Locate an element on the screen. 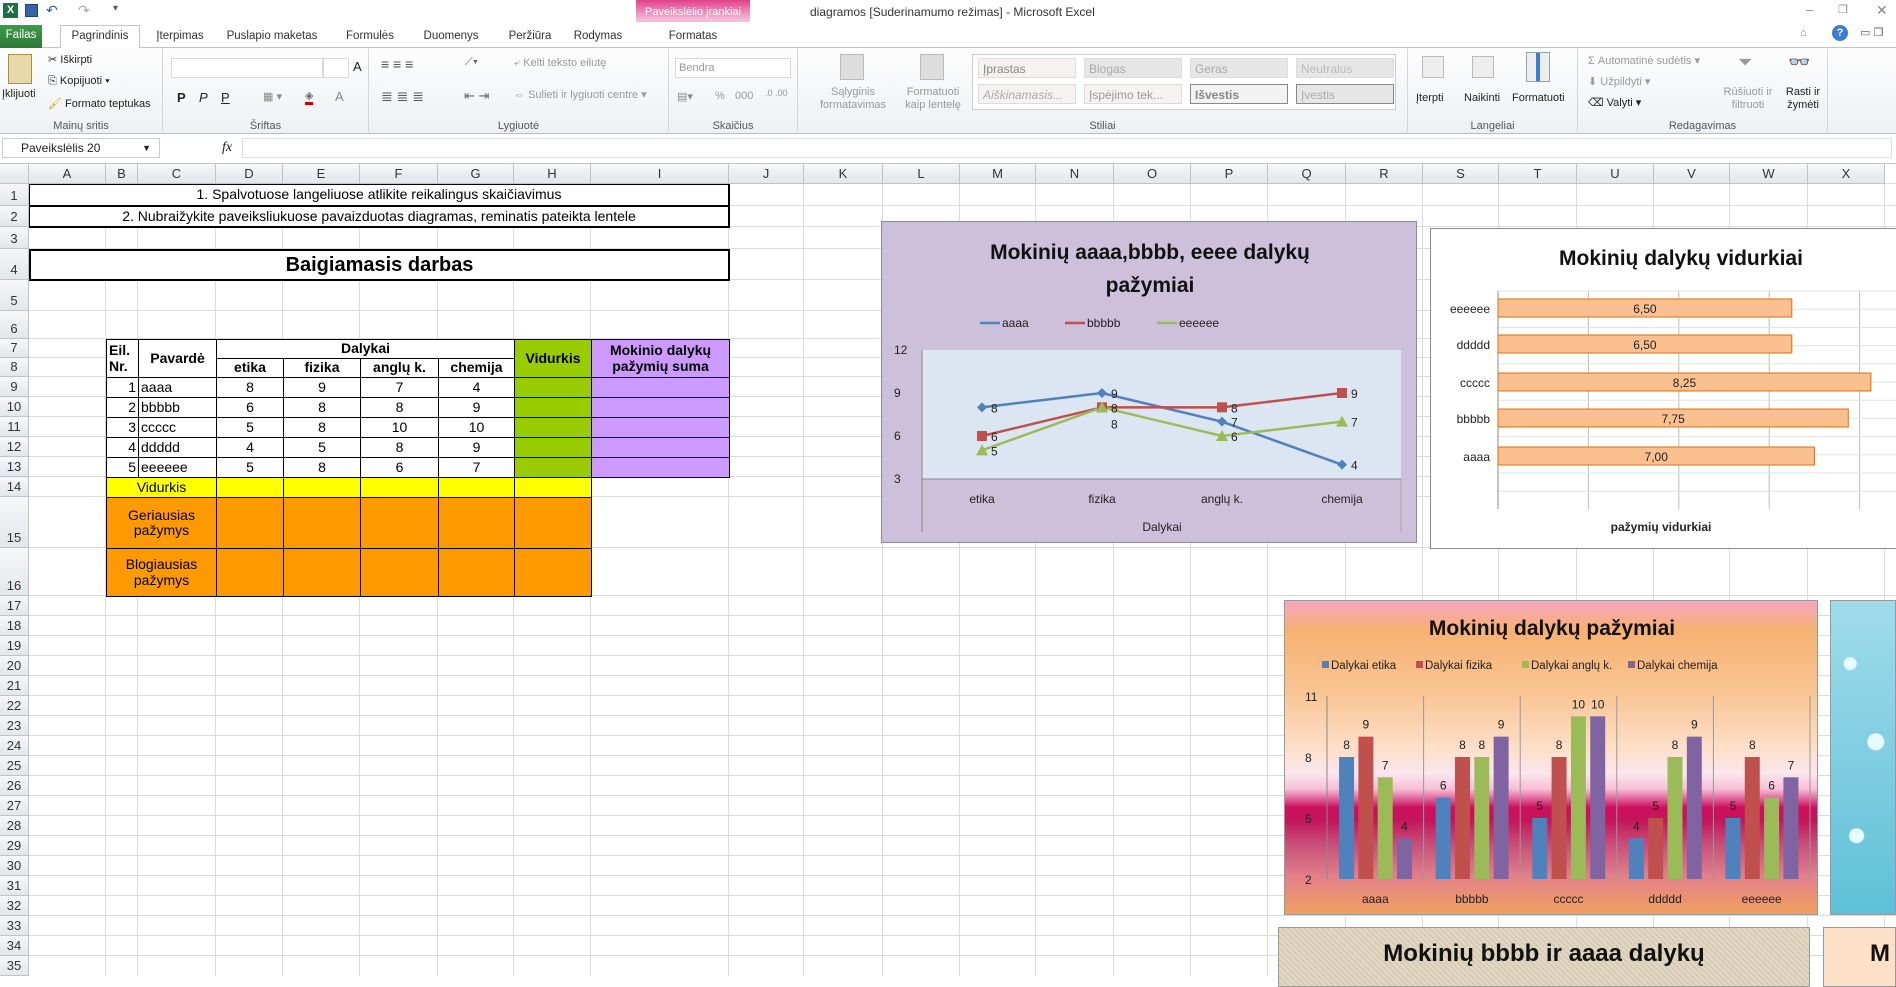  header-subject: fizika is located at coordinates (322, 368).